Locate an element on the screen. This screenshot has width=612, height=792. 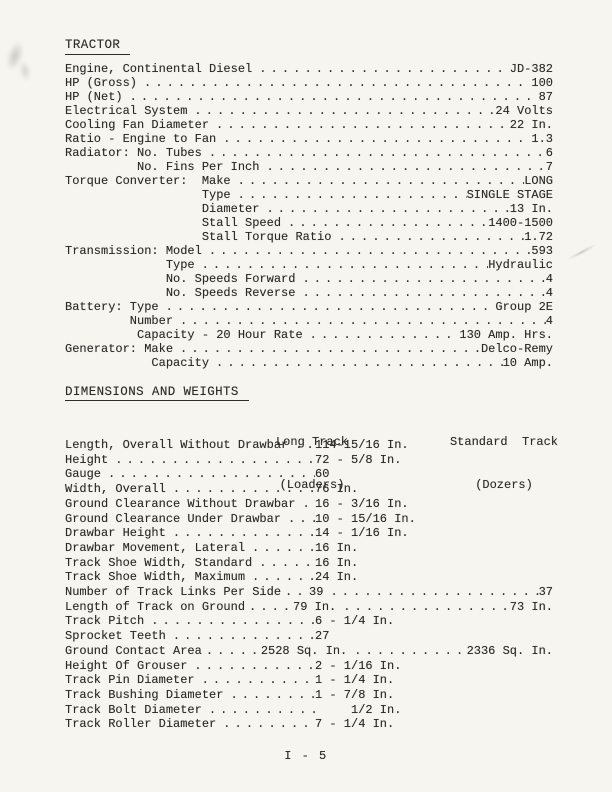
spec-value-long-track: 10 - 15/16 In. is located at coordinates (365, 518).